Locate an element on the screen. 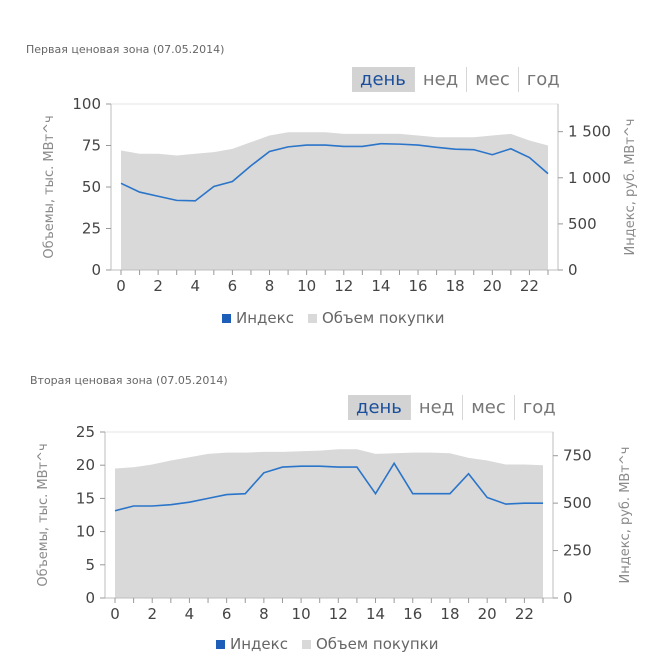  y-left-tick-label: 75 is located at coordinates (91, 146).